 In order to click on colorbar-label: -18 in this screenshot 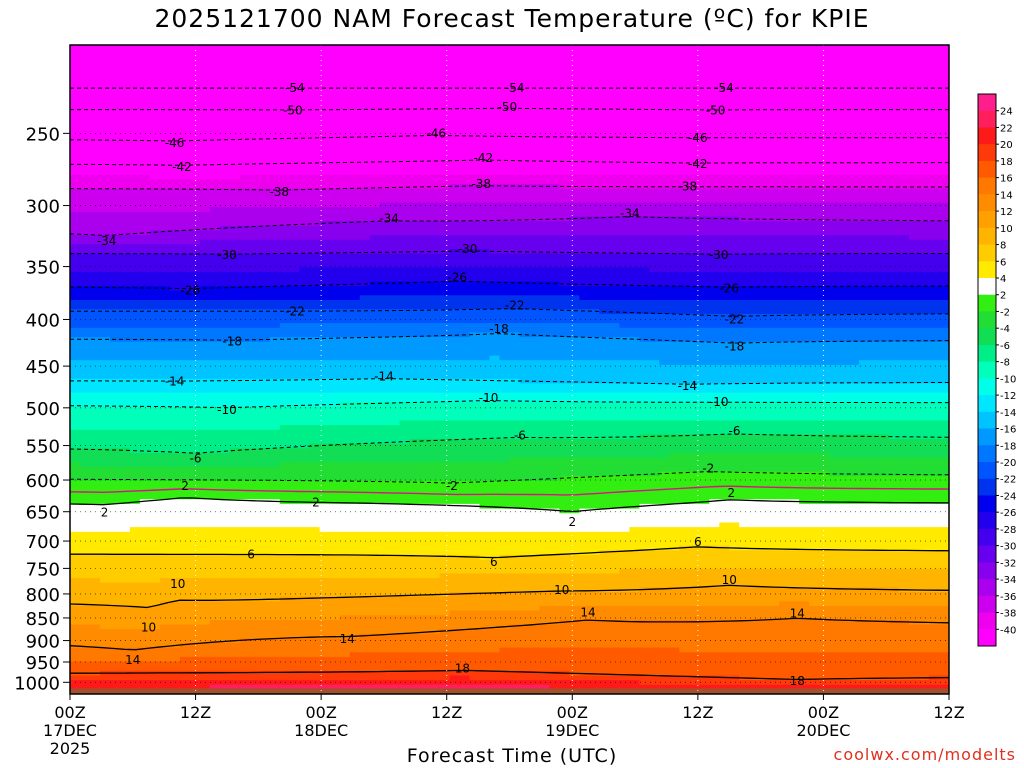, I will do `click(1008, 446)`.